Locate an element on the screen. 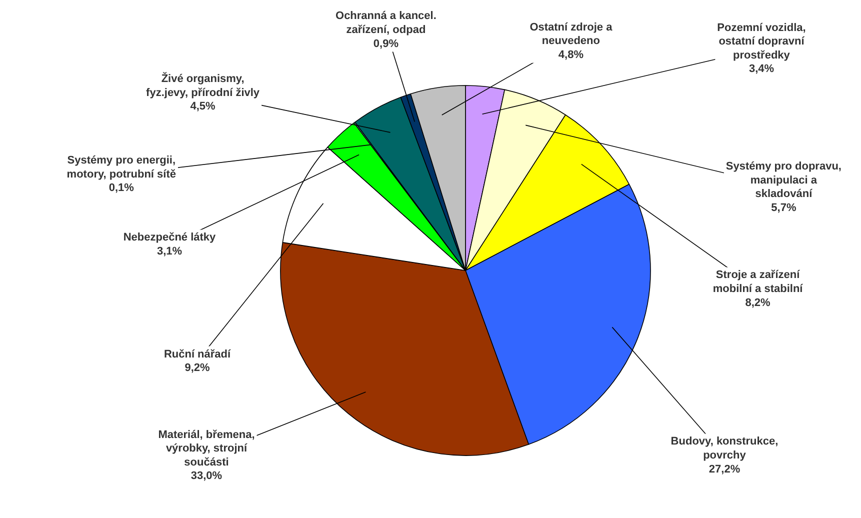 The width and height of the screenshot is (861, 518). data-label: 4,8% is located at coordinates (571, 54).